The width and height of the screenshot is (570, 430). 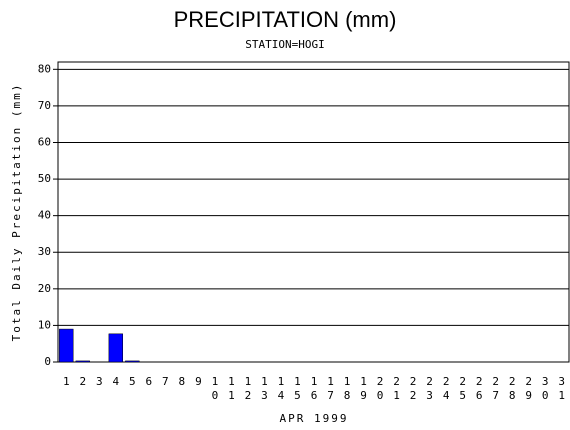 I want to click on y-tick-label: 60, so click(x=44, y=141).